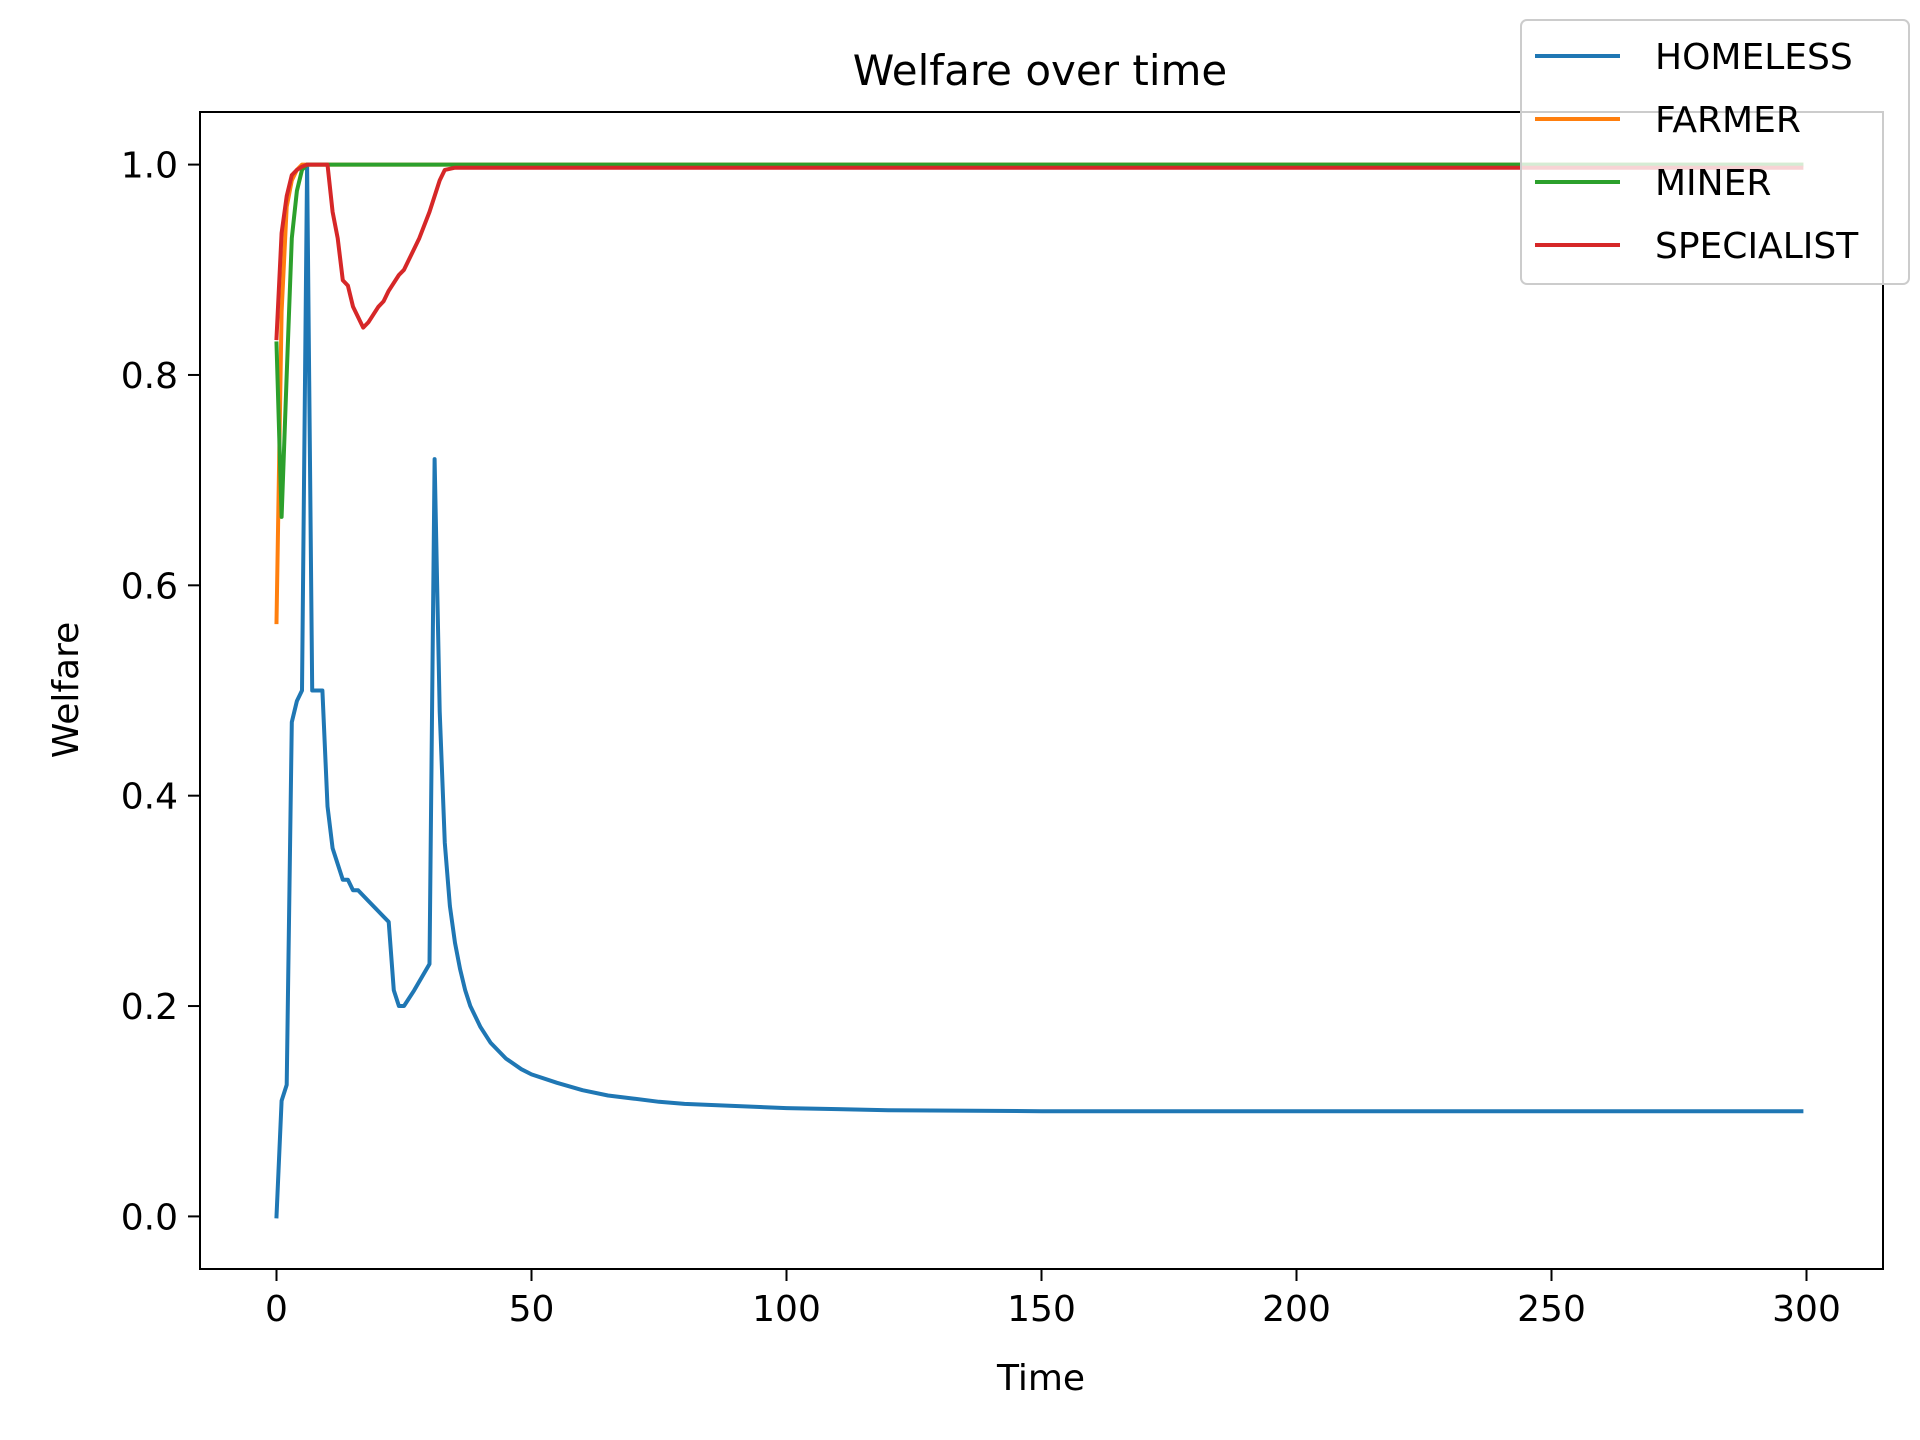 The height and width of the screenshot is (1440, 1920). What do you see at coordinates (786, 1309) in the screenshot?
I see `x-tick-label: 100` at bounding box center [786, 1309].